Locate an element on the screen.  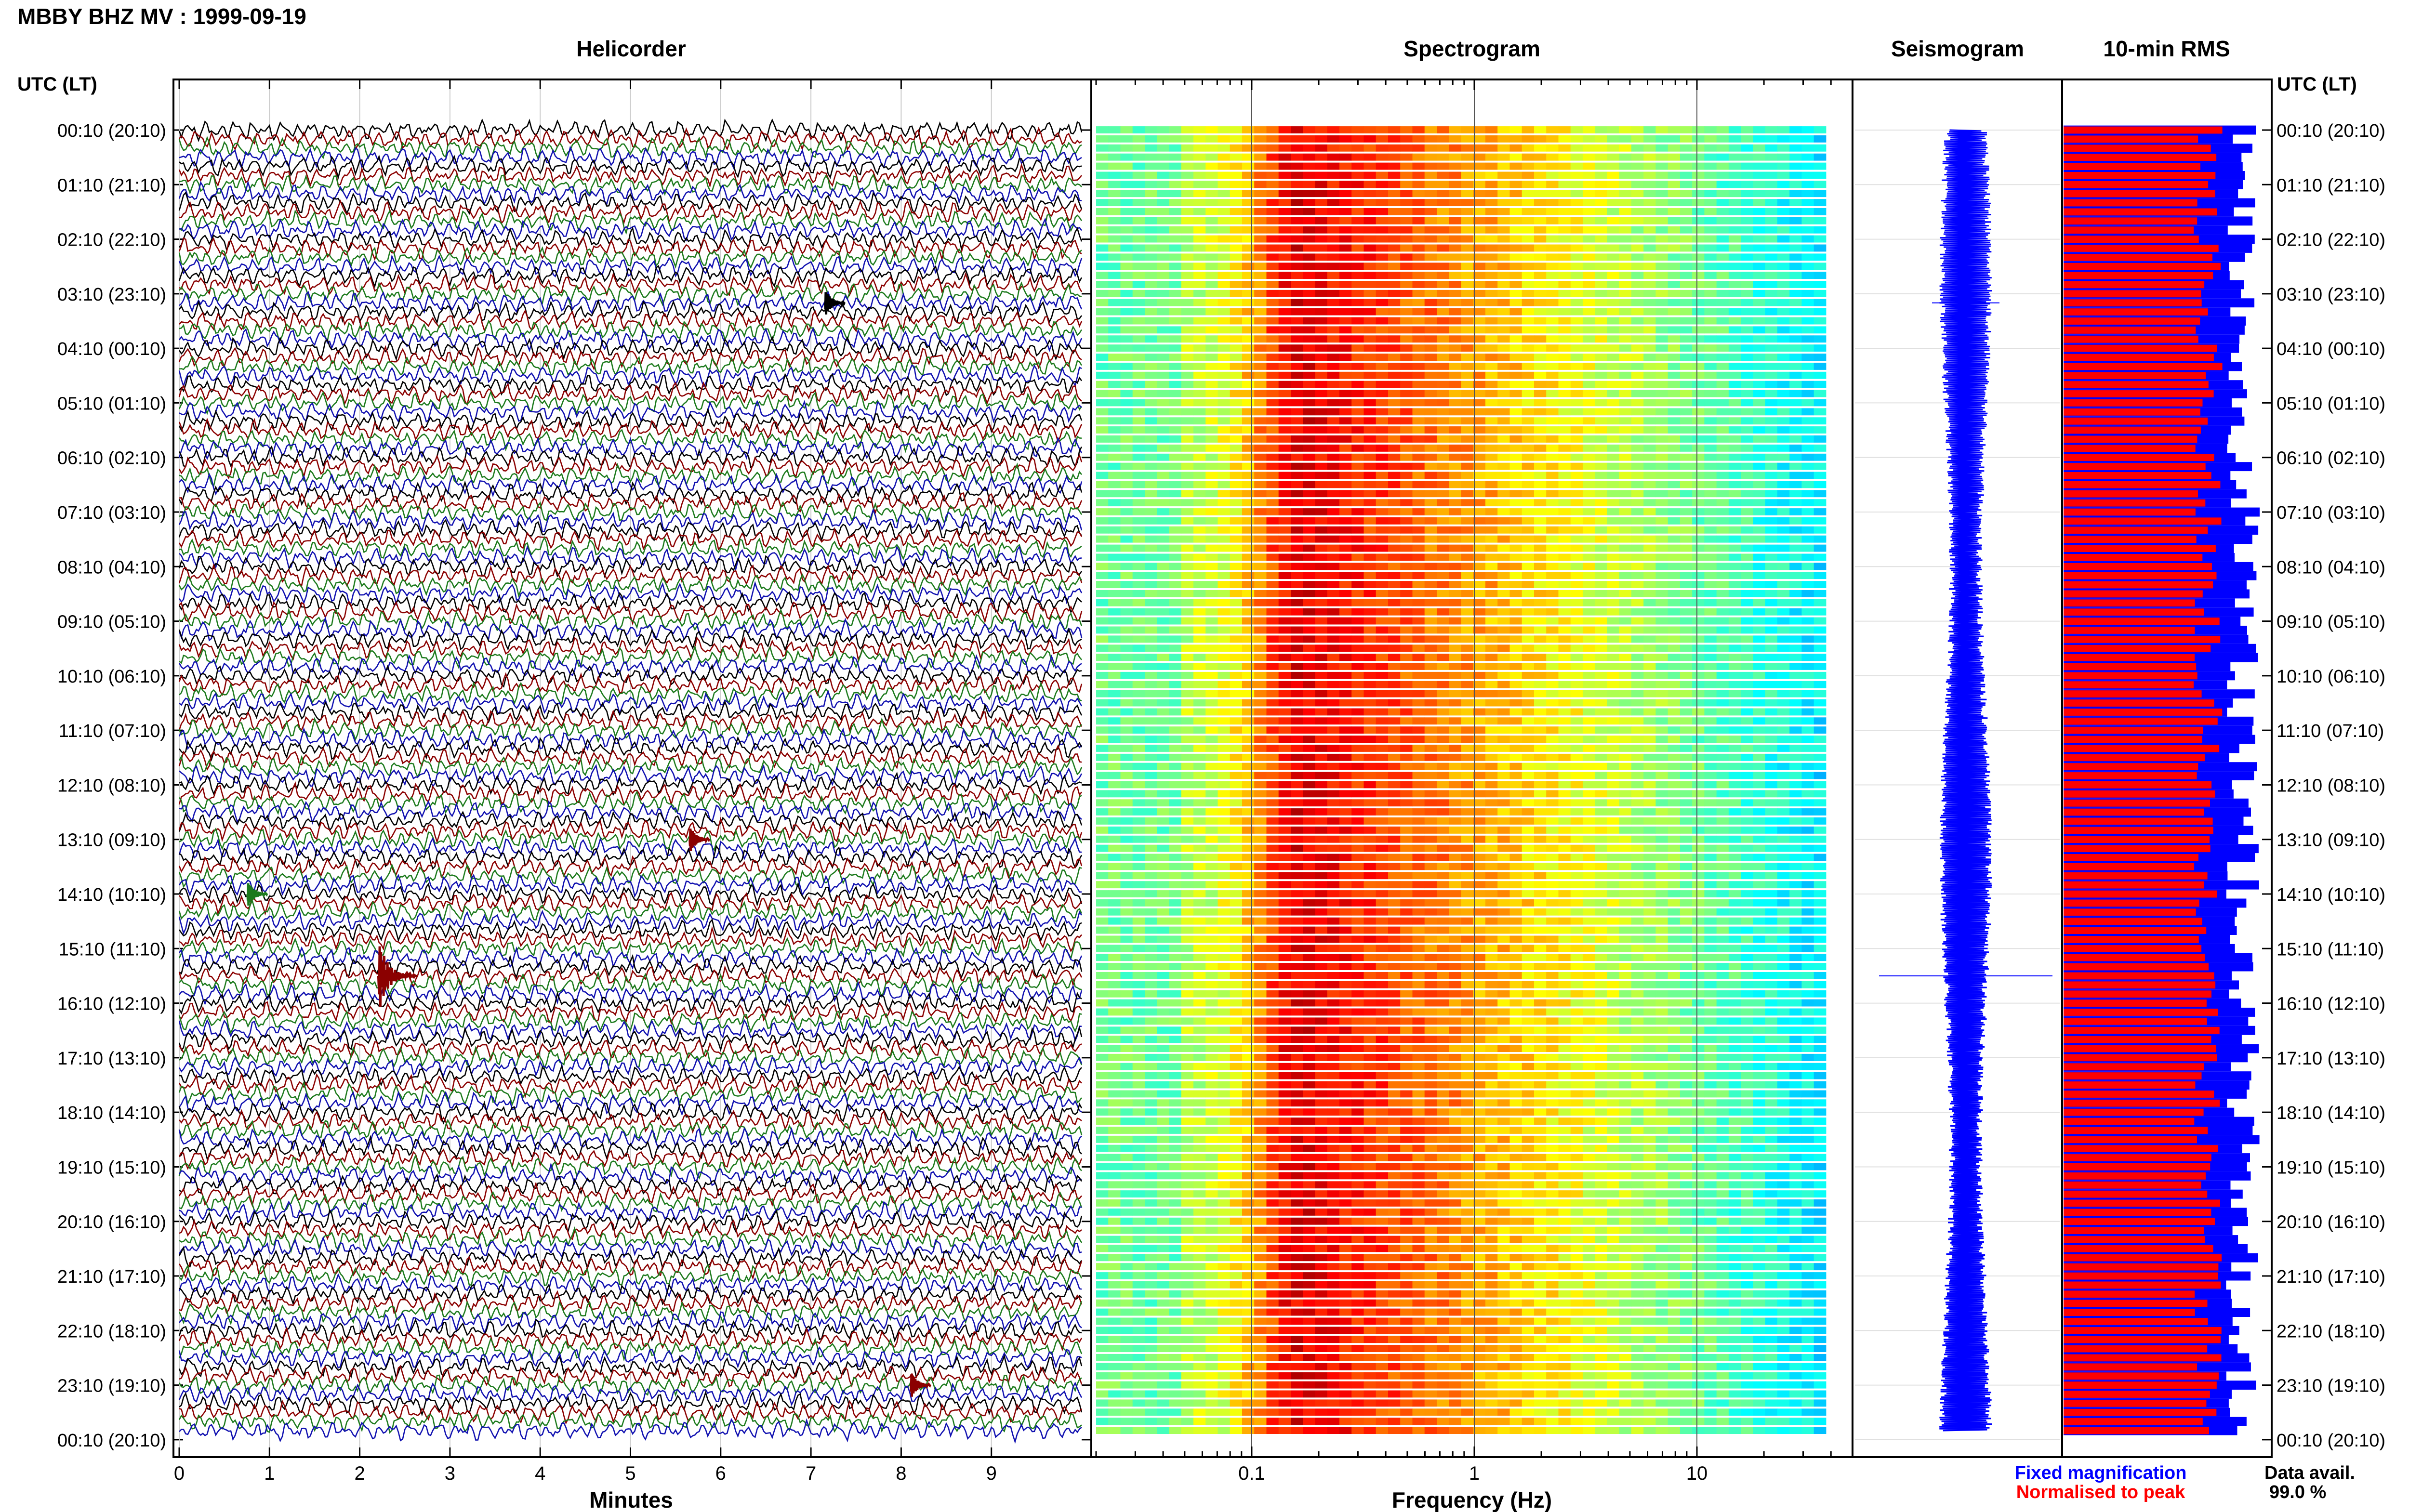
time-label-left: 00:10 (20:10) is located at coordinates (111, 1441).